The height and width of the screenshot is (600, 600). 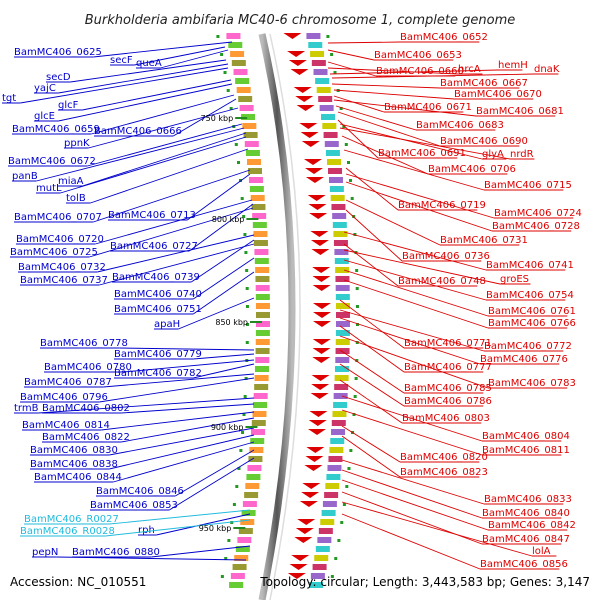 What do you see at coordinates (158, 309) in the screenshot?
I see `left-gene-label: BamMC406_0751` at bounding box center [158, 309].